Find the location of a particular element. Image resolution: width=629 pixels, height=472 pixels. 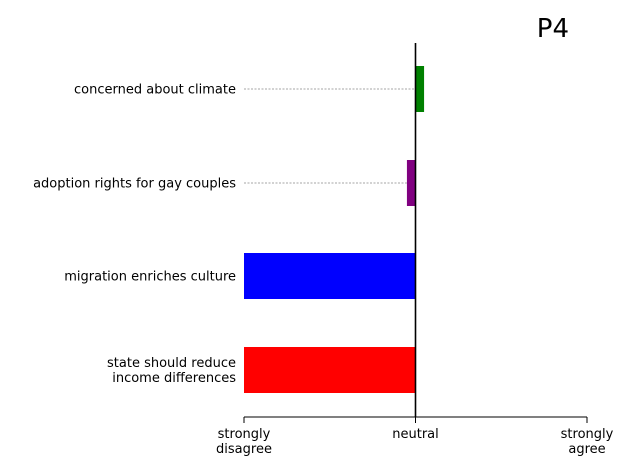

category-label: concerned about climate is located at coordinates (155, 90).